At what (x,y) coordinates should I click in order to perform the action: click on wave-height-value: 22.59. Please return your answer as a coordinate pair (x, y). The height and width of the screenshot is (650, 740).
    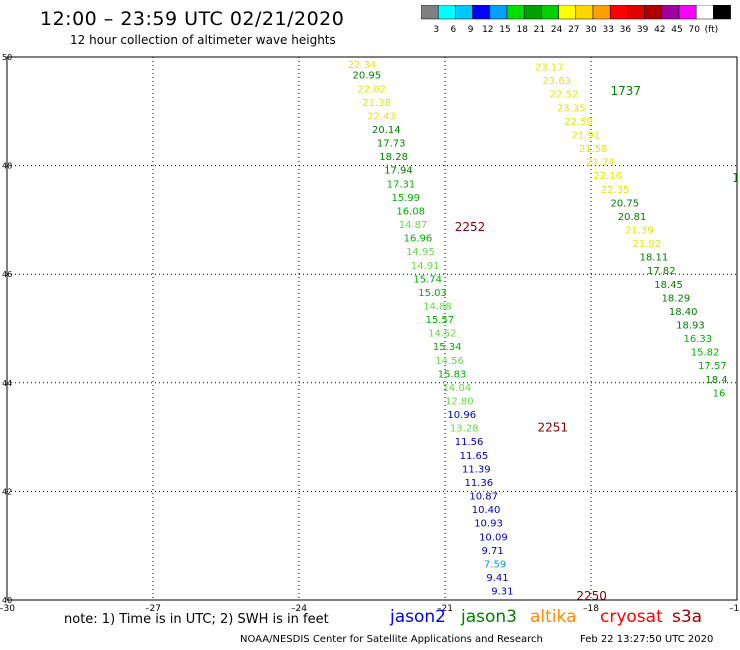
    Looking at the image, I should click on (578, 122).